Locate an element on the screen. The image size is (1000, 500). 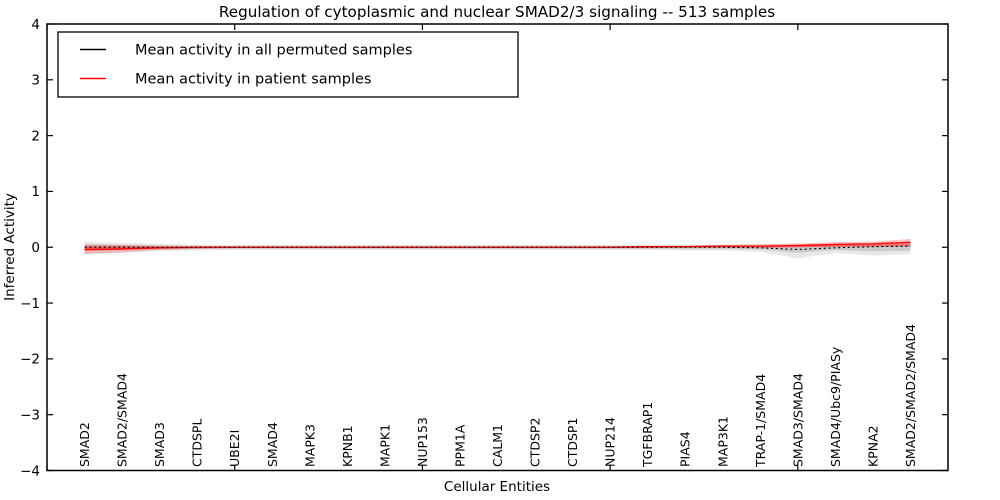
x-category-label: PIAS4 is located at coordinates (685, 449).